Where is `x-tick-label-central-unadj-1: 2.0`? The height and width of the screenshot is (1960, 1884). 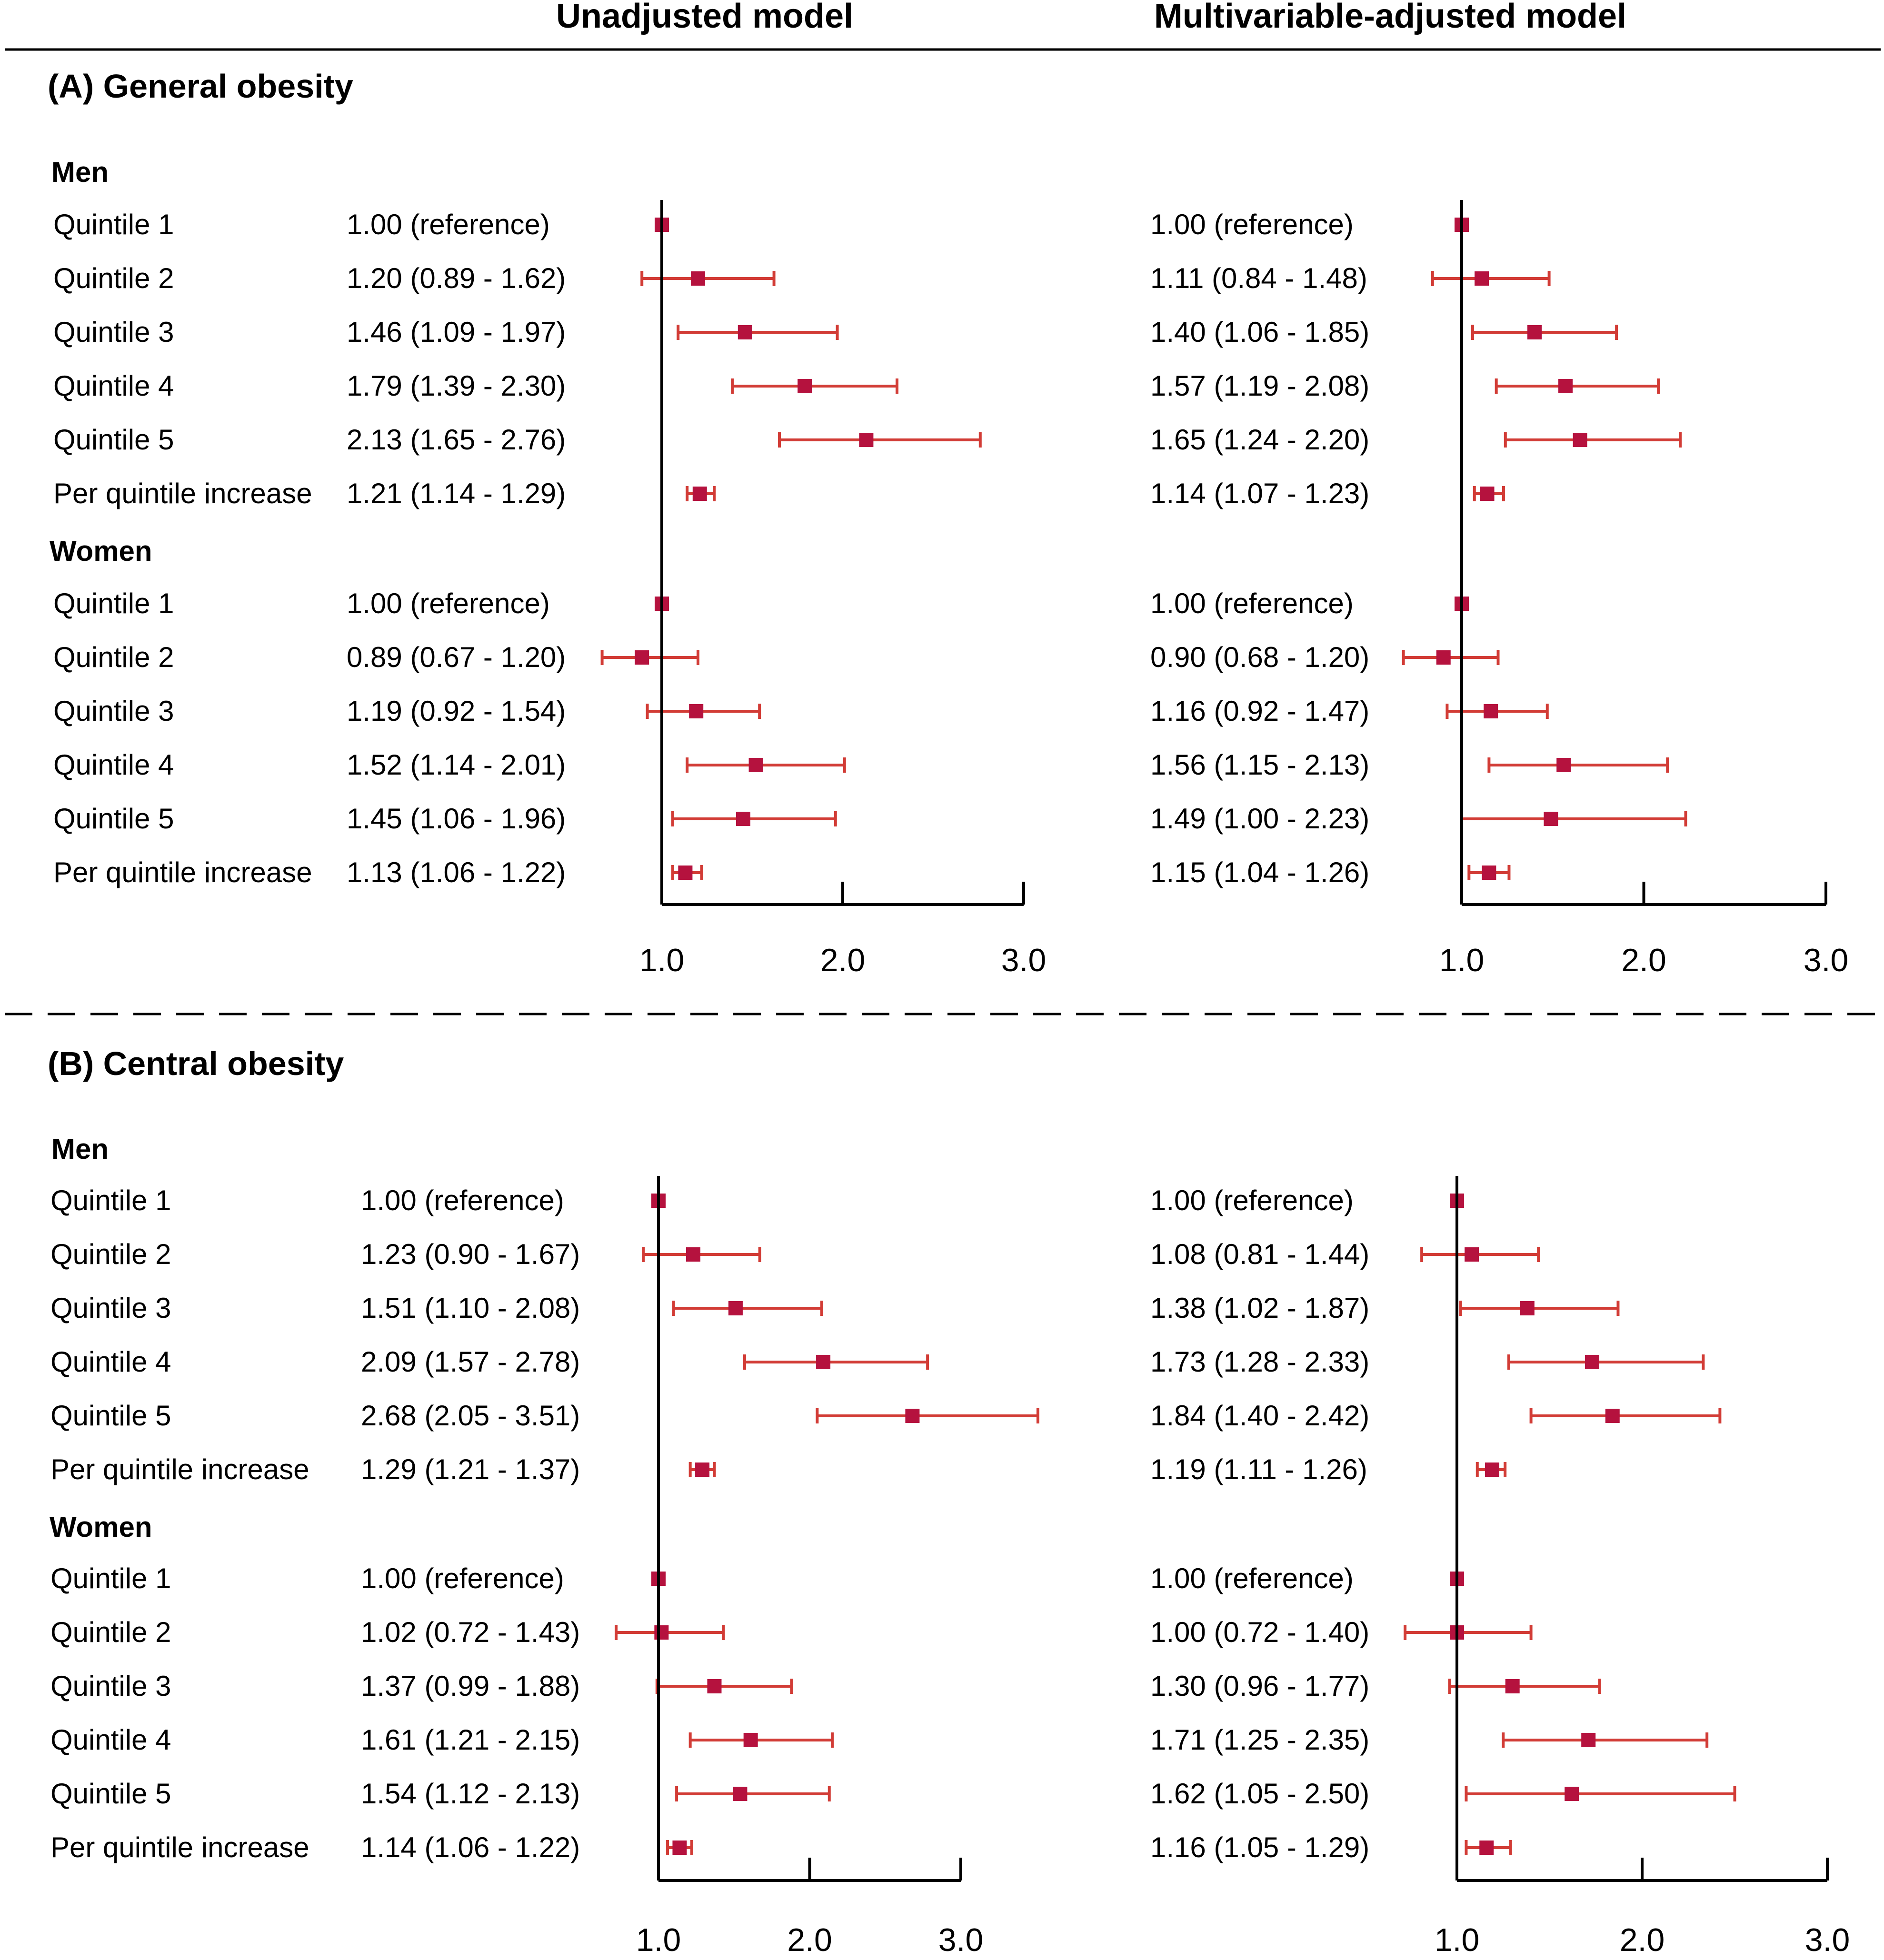
x-tick-label-central-unadj-1: 2.0 is located at coordinates (810, 1940).